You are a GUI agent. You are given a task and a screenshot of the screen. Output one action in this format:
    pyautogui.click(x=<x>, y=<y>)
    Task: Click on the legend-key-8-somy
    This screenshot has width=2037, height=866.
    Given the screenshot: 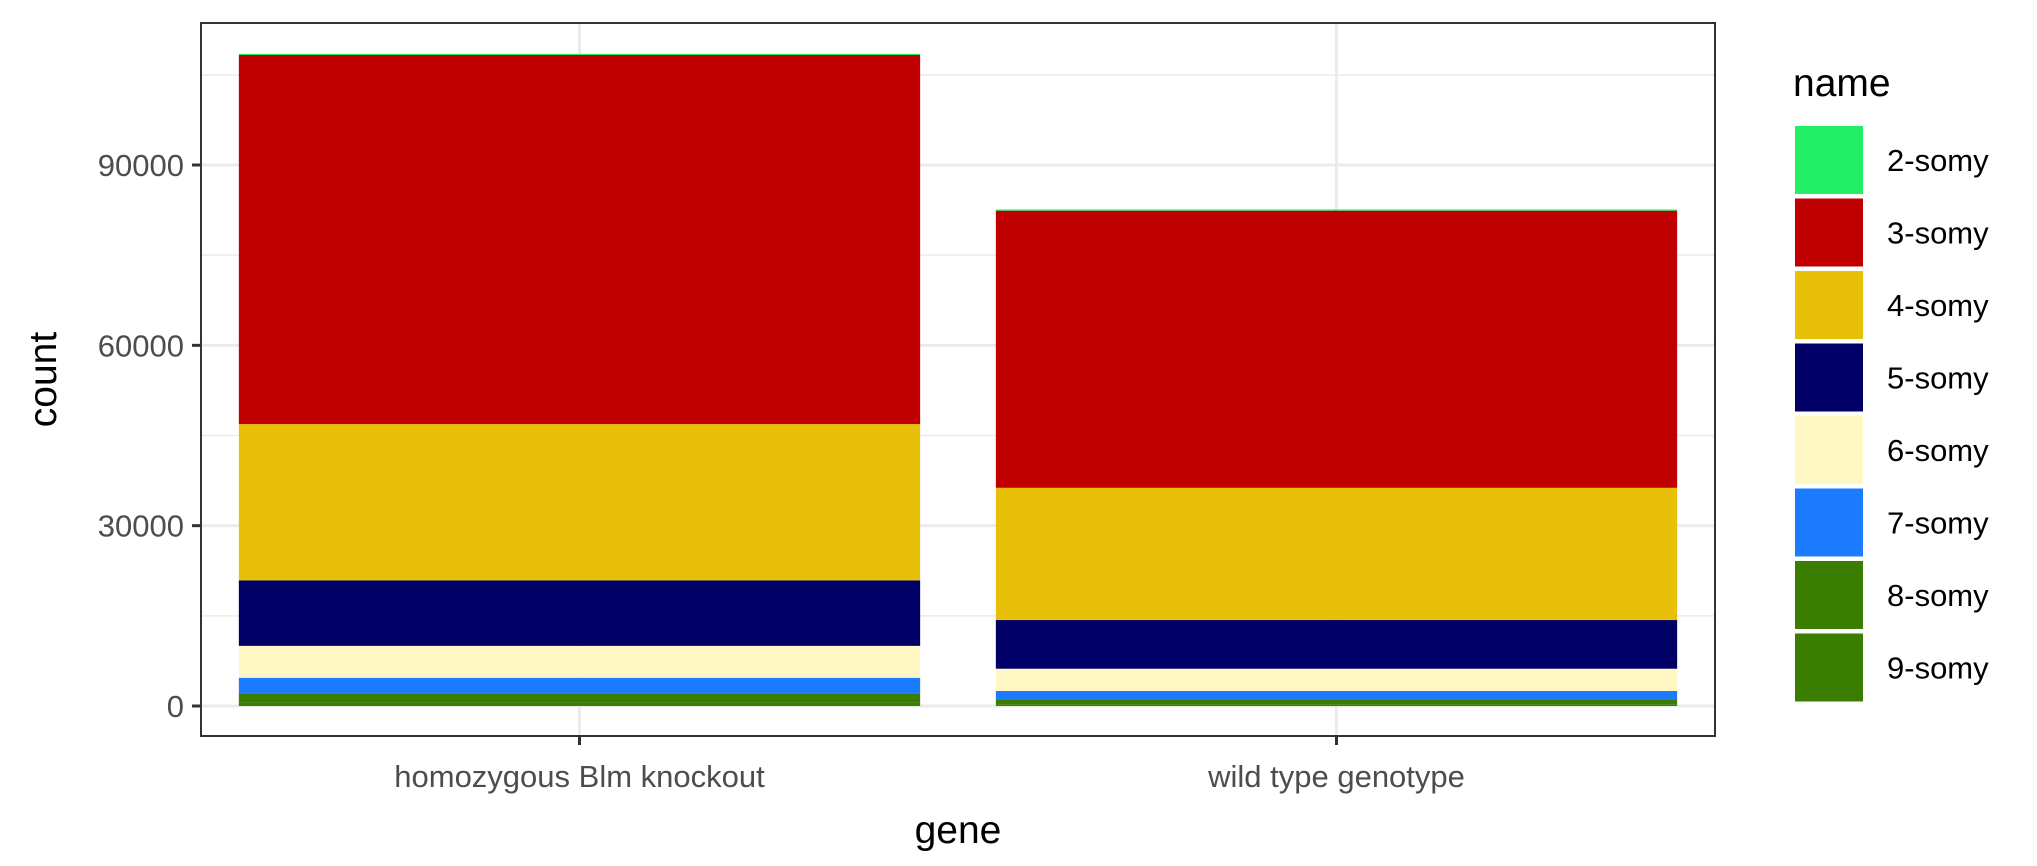 What is the action you would take?
    pyautogui.click(x=1829, y=595)
    